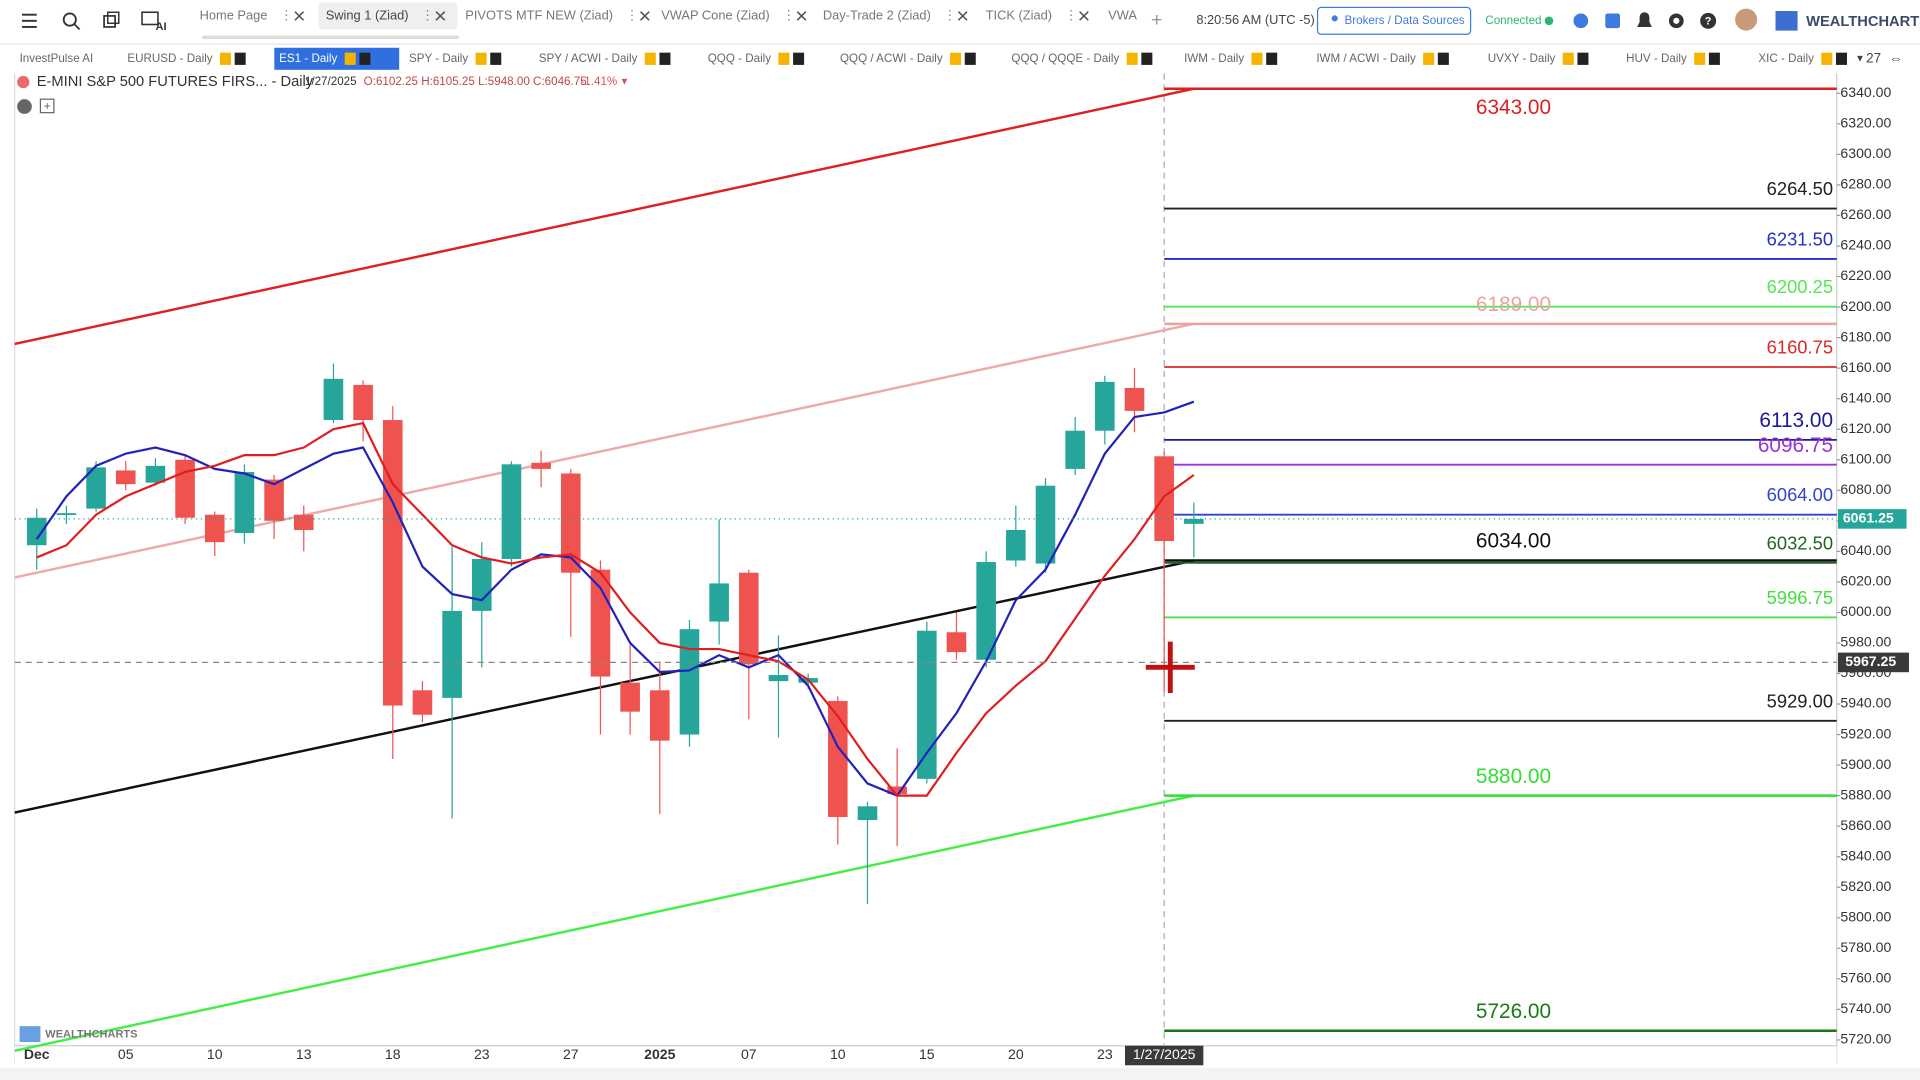 The width and height of the screenshot is (1920, 1080). What do you see at coordinates (877, 14) in the screenshot?
I see `tab-label: Day-Trade 2 (Ziad)` at bounding box center [877, 14].